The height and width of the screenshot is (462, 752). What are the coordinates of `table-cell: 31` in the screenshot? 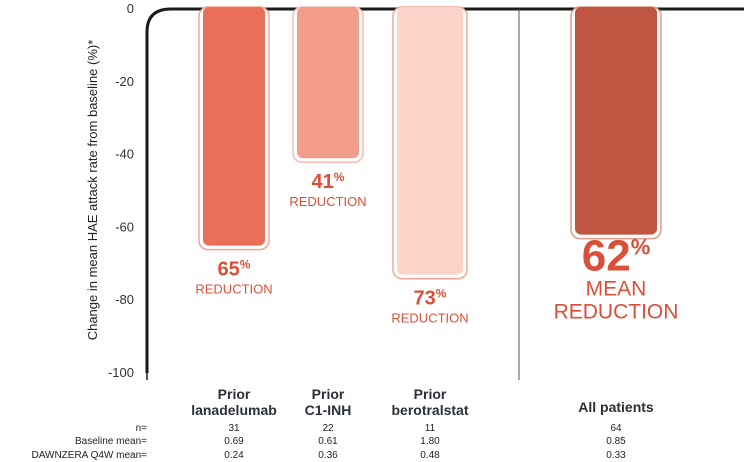 It's located at (234, 428).